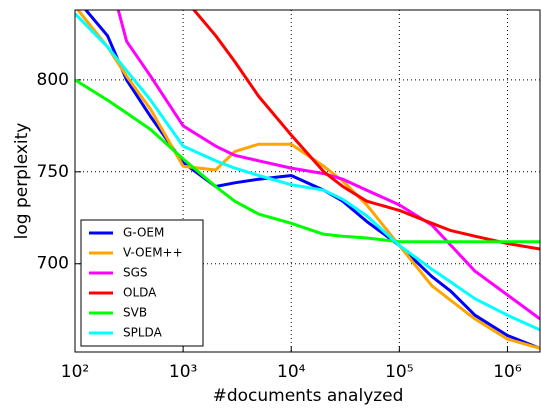  What do you see at coordinates (53, 80) in the screenshot?
I see `y-tick-label: 800` at bounding box center [53, 80].